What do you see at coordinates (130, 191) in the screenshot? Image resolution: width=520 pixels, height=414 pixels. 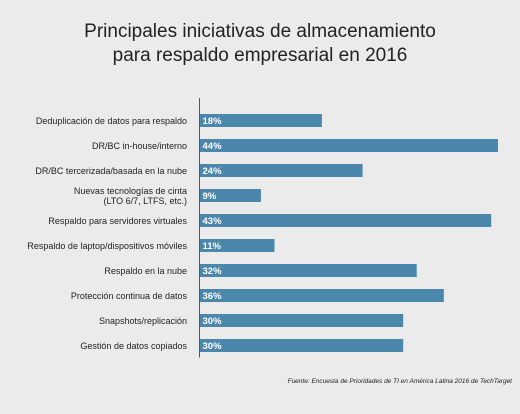 I see `category-label-line: Nuevas tecnologías de cinta` at bounding box center [130, 191].